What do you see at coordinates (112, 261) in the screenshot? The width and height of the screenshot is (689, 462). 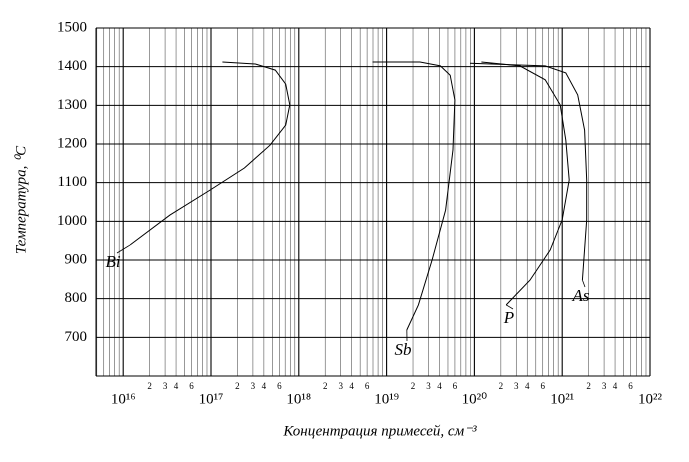 I see `series-label: Bi` at bounding box center [112, 261].